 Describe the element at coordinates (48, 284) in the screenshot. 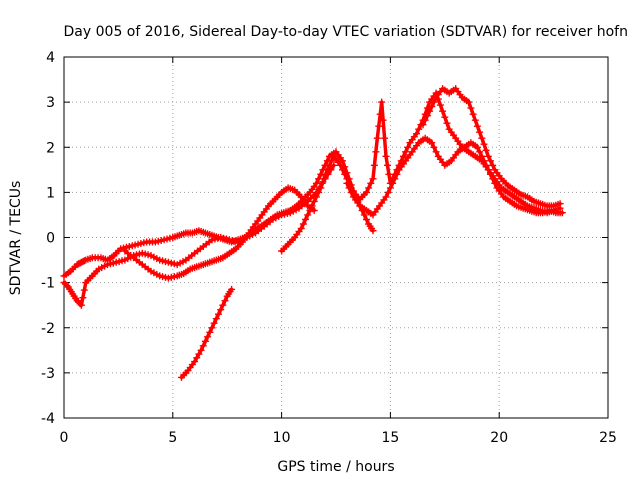

I see `y-tick-label: -1` at that location.